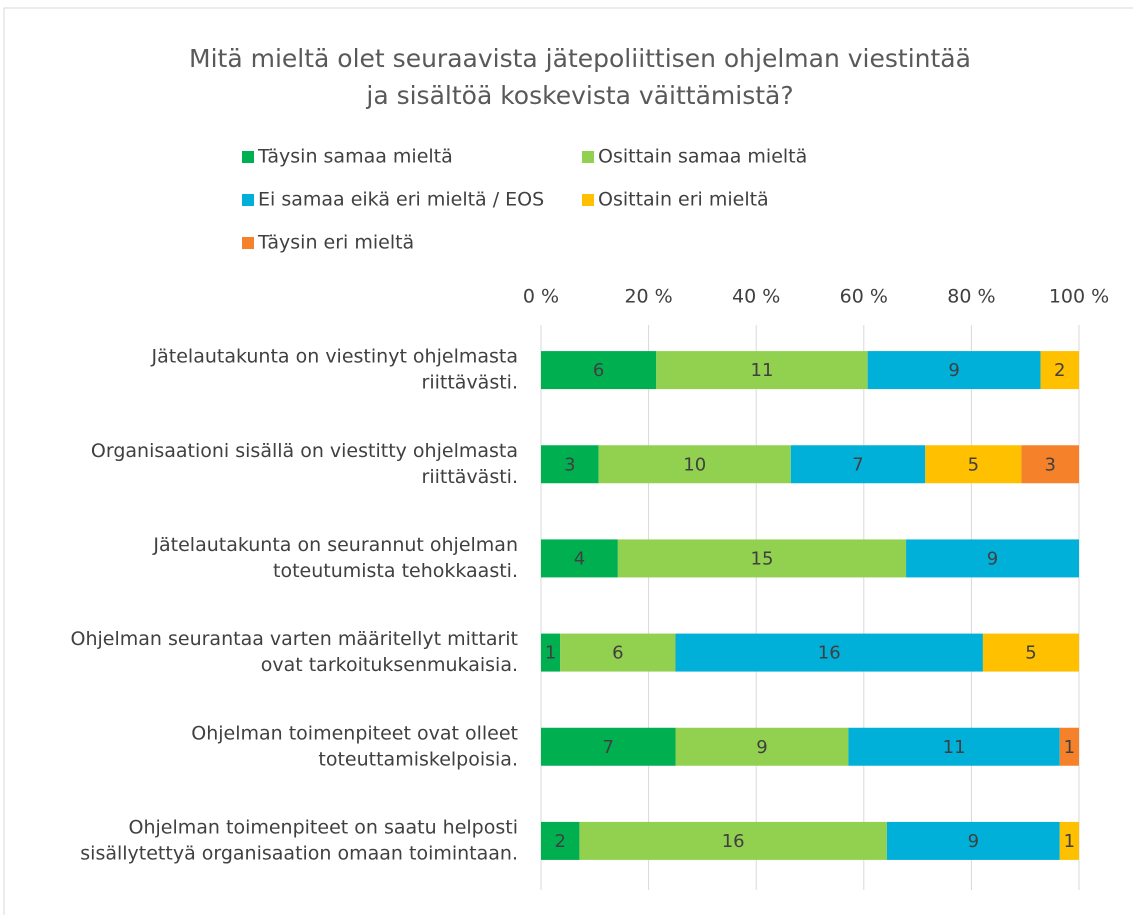  I want to click on data-label: 4, so click(579, 558).